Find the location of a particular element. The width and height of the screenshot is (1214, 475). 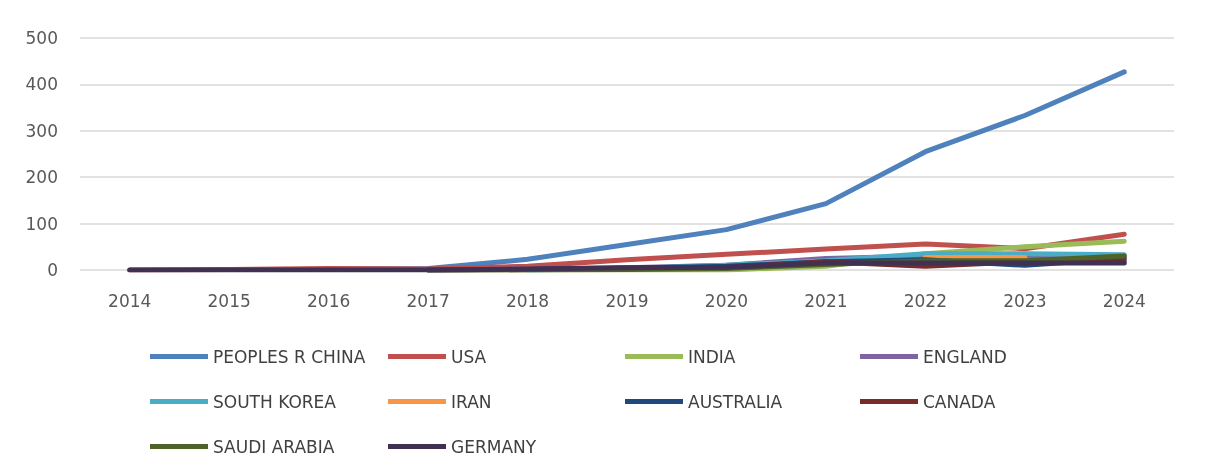

y-tick-label: 400 is located at coordinates (41, 84).